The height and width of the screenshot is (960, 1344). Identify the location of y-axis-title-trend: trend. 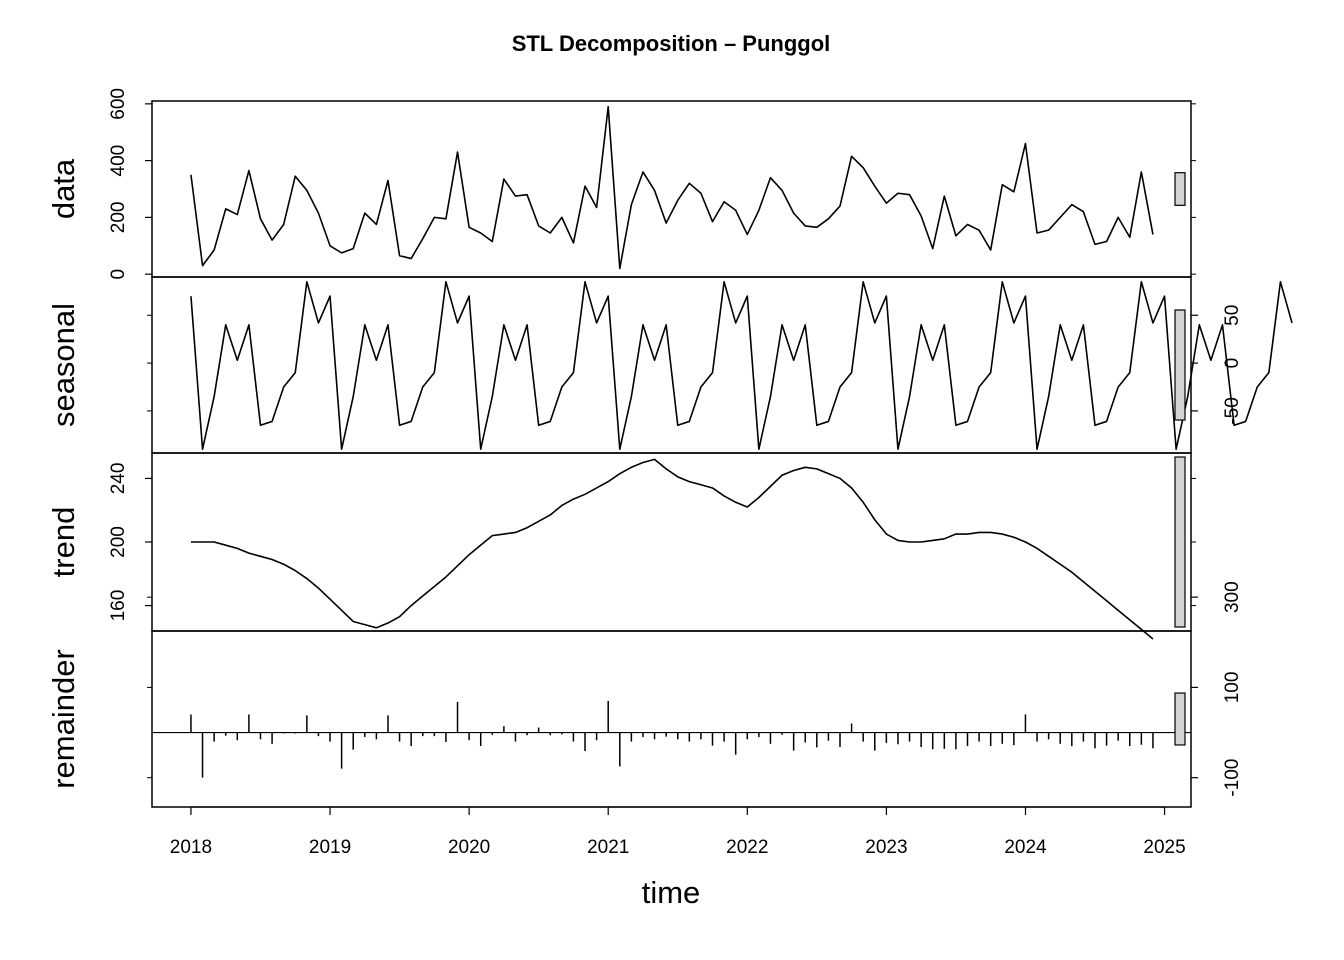
(63, 542).